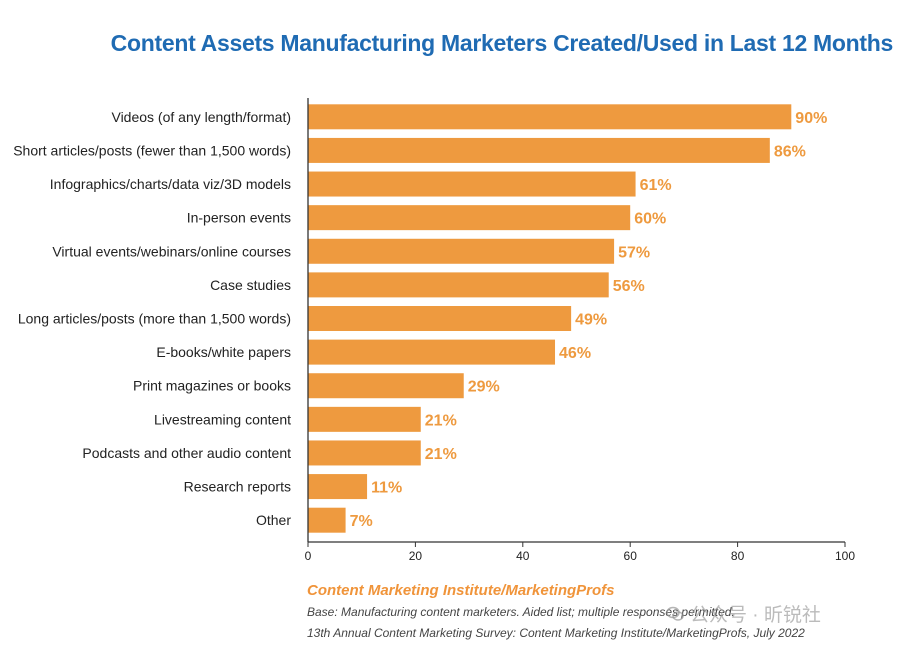 The height and width of the screenshot is (651, 907). I want to click on category-label: Case studies, so click(250, 285).